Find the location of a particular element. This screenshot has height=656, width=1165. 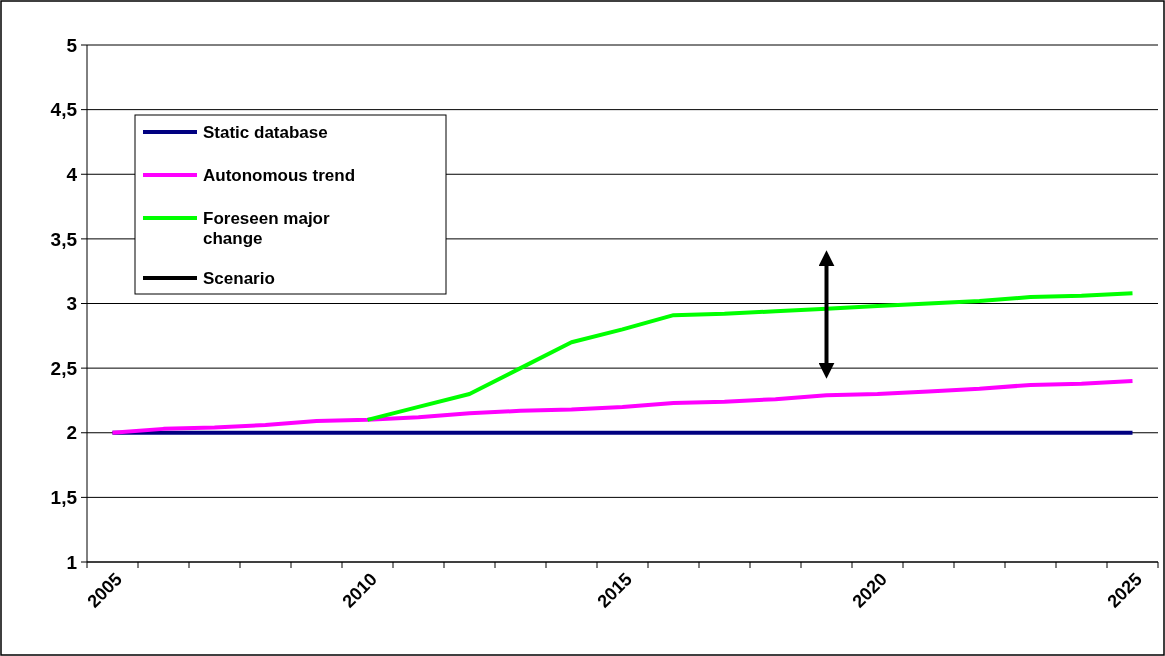

y-tick-label: 4 is located at coordinates (72, 174).